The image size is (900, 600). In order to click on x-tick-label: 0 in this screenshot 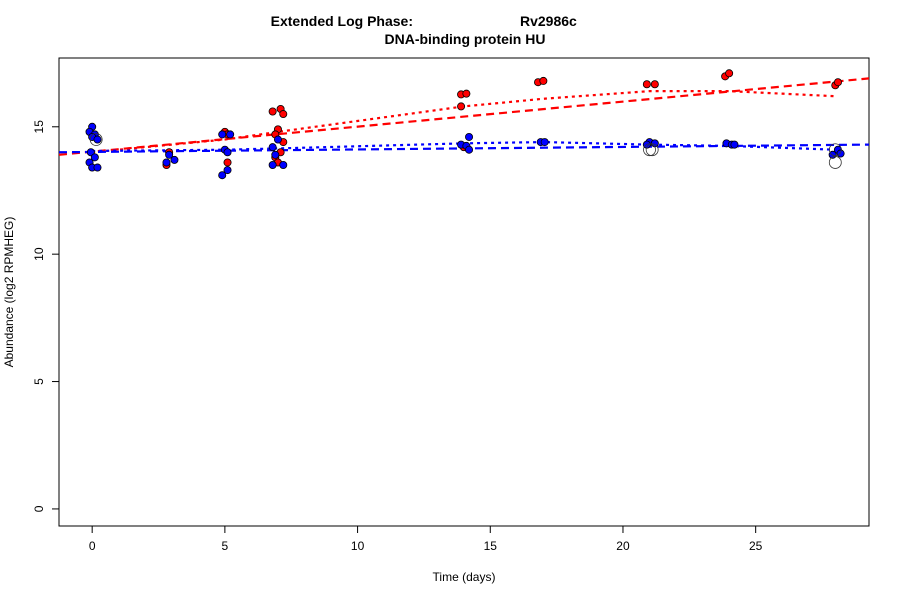, I will do `click(92, 546)`.